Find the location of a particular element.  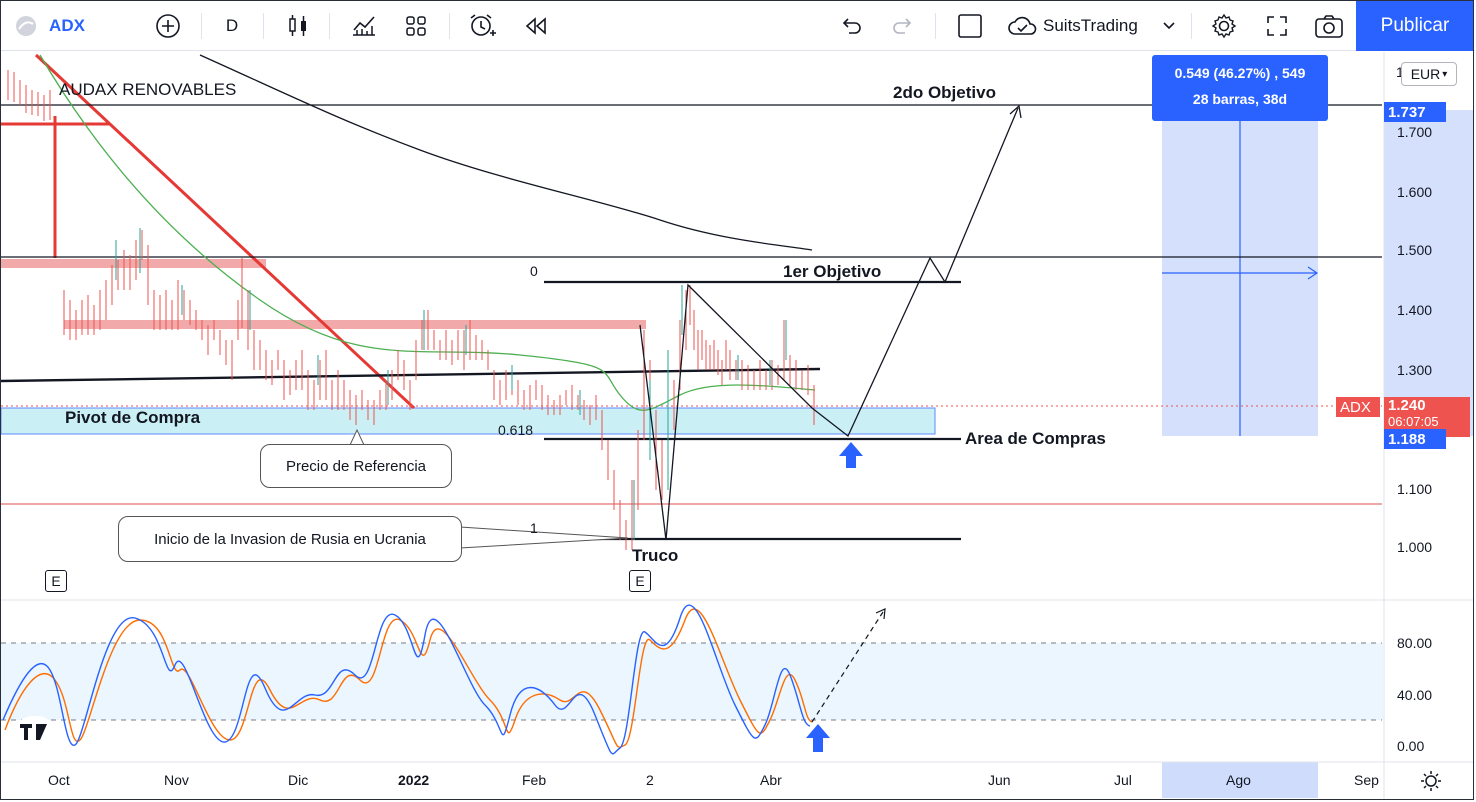

x-tick: Jul is located at coordinates (1123, 780).